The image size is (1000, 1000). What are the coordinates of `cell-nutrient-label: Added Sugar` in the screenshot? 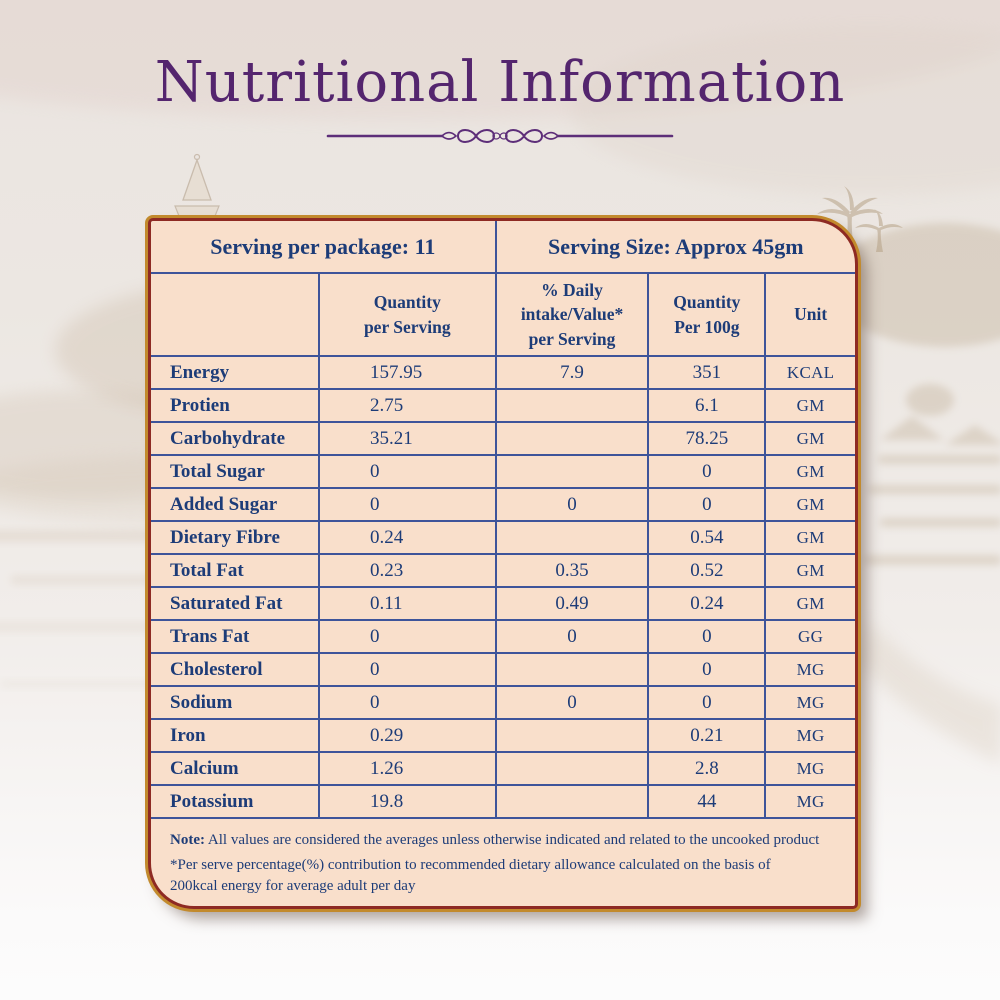 It's located at (235, 504).